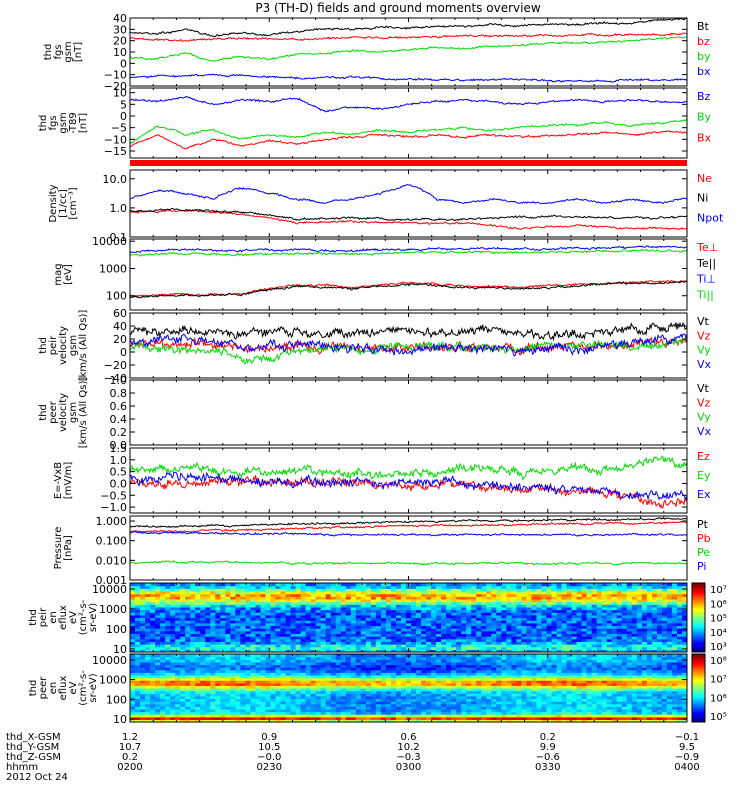  I want to click on panel-frame, so click(408, 203).